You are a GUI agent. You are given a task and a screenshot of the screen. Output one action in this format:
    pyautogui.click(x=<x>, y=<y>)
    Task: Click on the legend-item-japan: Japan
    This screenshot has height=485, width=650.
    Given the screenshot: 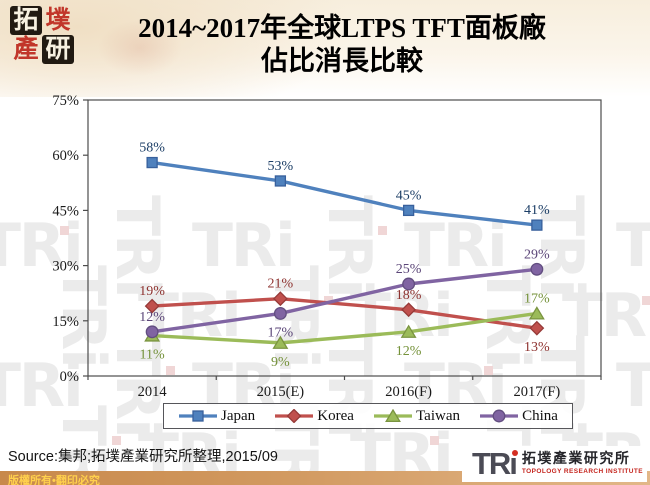 What is the action you would take?
    pyautogui.click(x=216, y=416)
    